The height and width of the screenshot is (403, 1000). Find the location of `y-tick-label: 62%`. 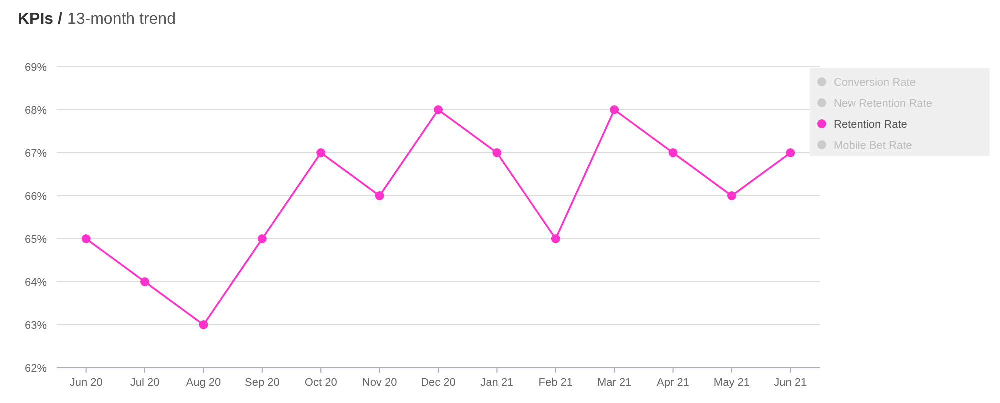

y-tick-label: 62% is located at coordinates (36, 368).